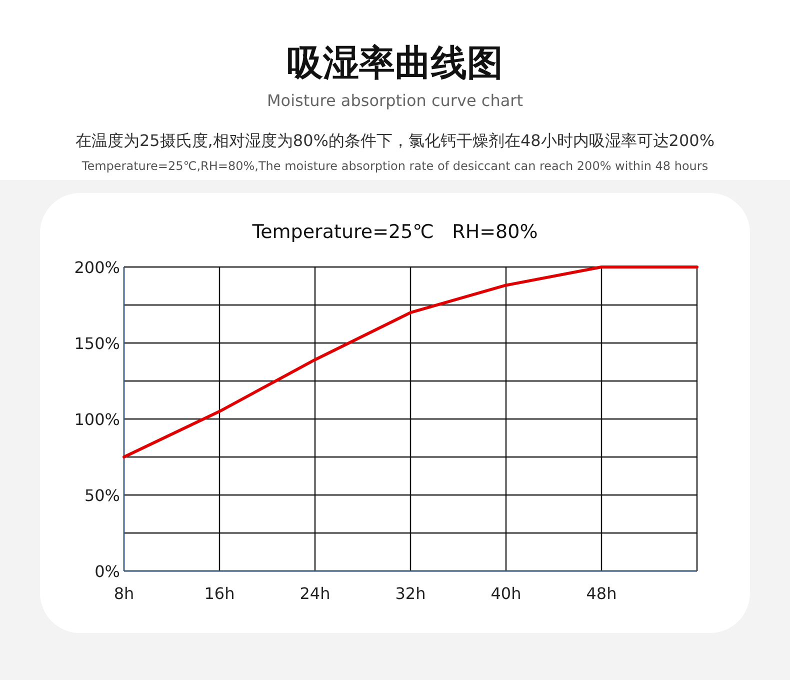 This screenshot has height=680, width=790. I want to click on x-tick-label: 48h, so click(601, 593).